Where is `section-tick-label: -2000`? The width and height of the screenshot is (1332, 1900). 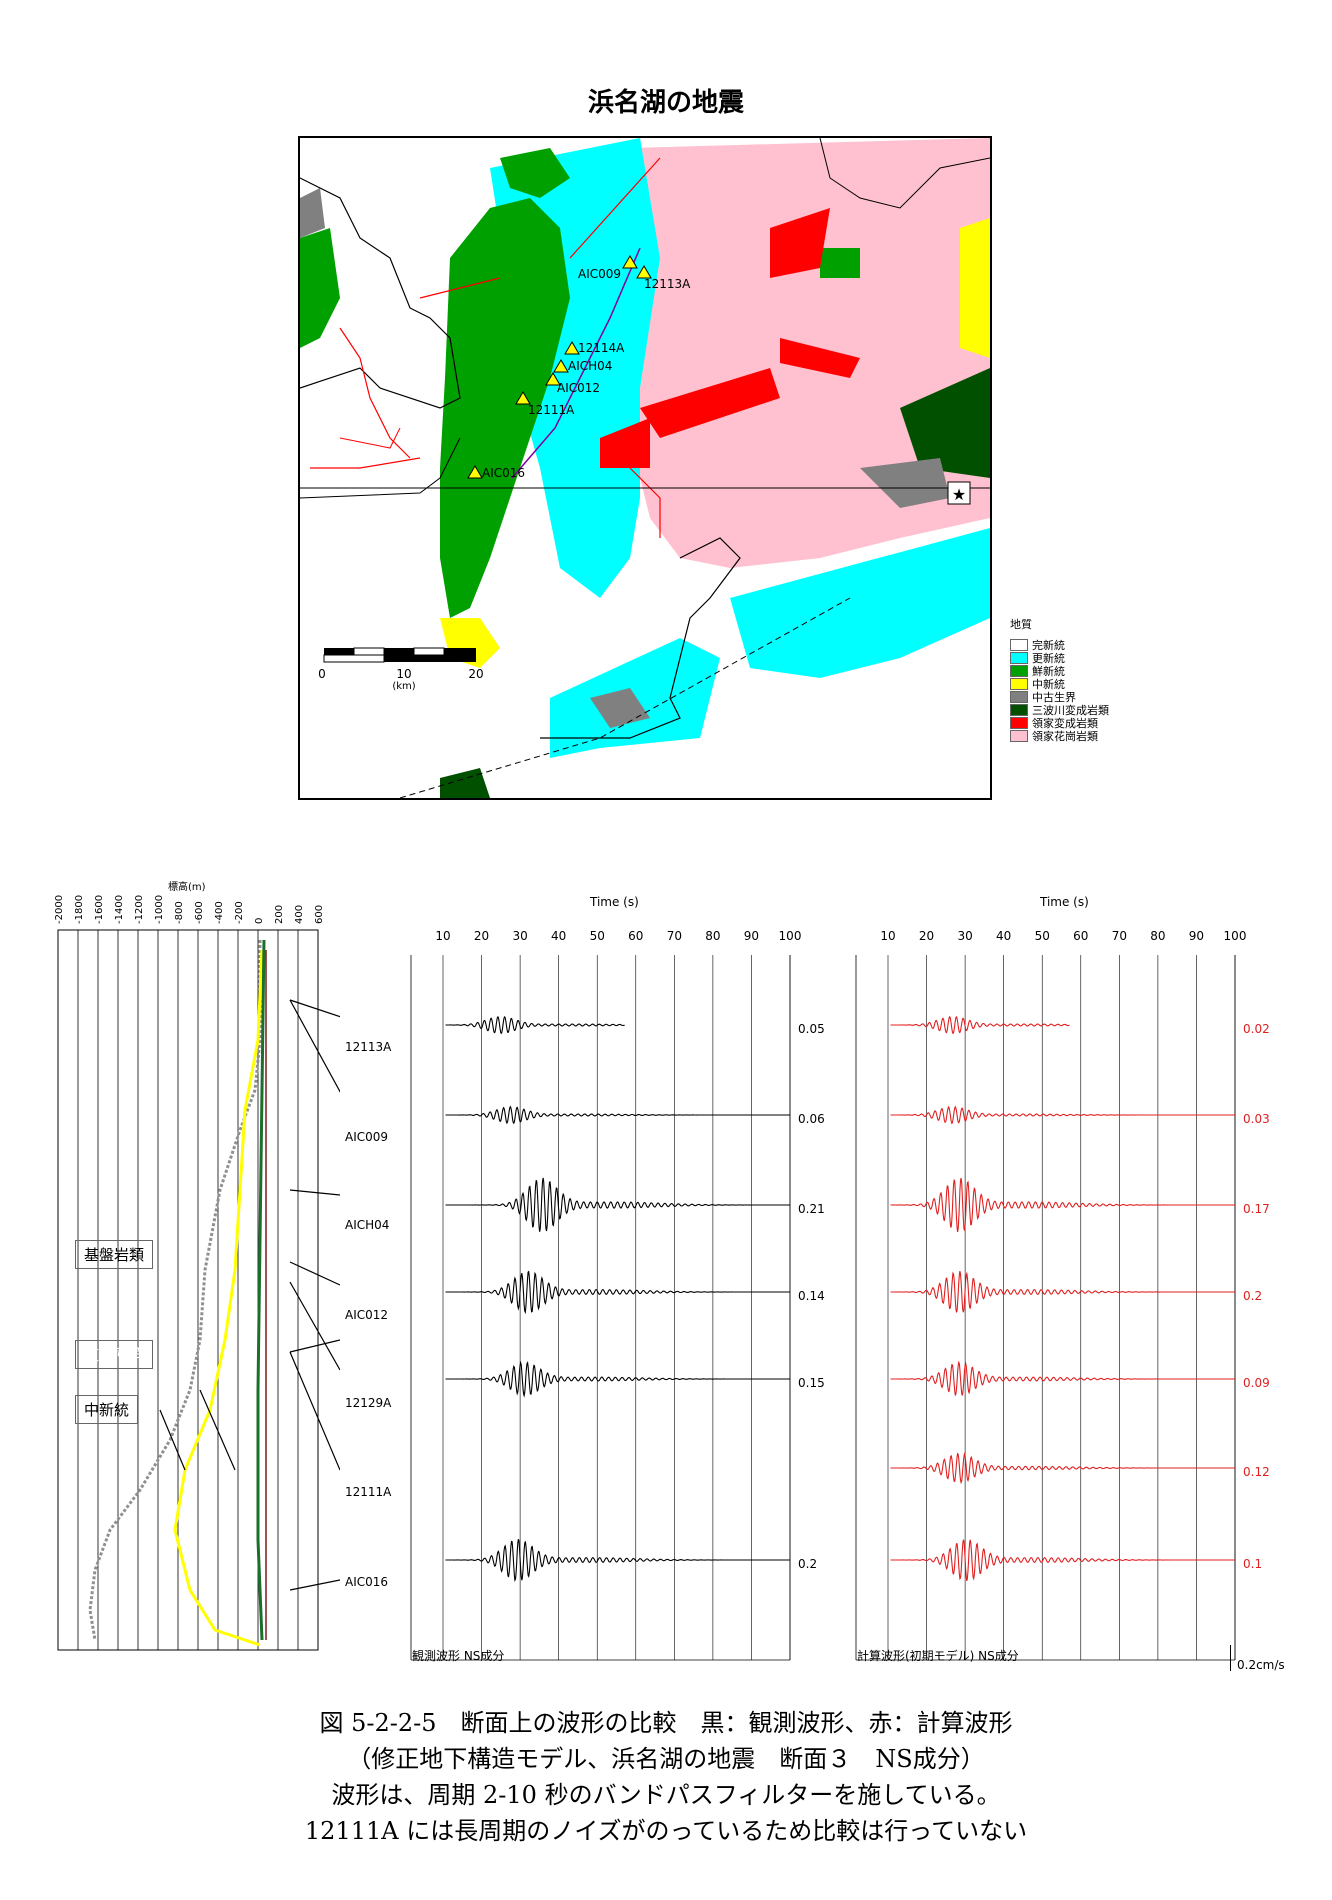 section-tick-label: -2000 is located at coordinates (59, 909).